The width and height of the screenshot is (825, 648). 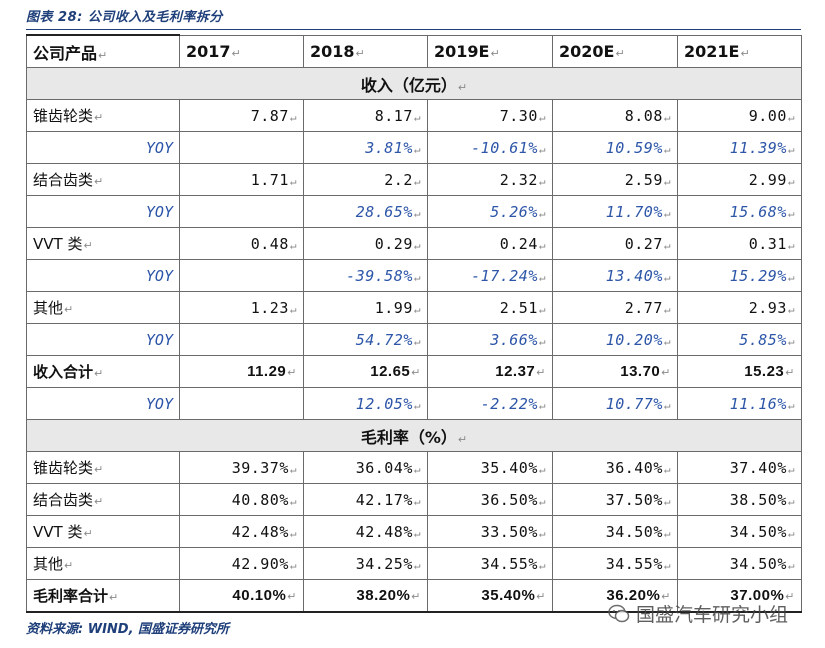 What do you see at coordinates (758, 147) in the screenshot?
I see `value-cell-text: 11.39%` at bounding box center [758, 147].